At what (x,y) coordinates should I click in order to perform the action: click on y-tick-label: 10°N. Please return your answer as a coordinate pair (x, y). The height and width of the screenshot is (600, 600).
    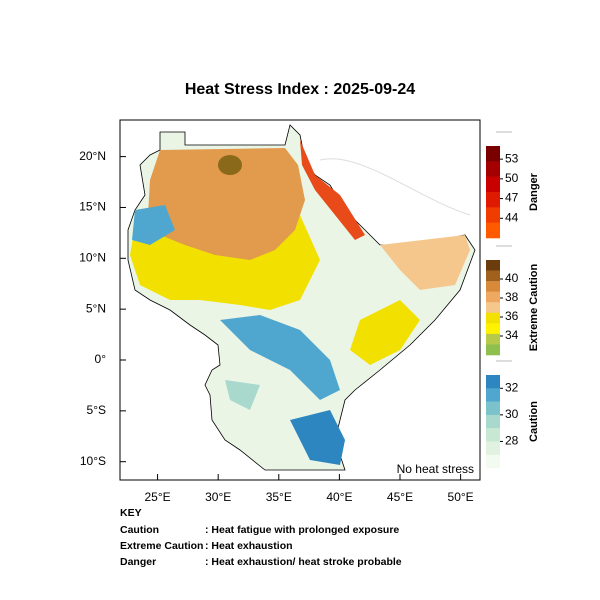
    Looking at the image, I should click on (92, 257).